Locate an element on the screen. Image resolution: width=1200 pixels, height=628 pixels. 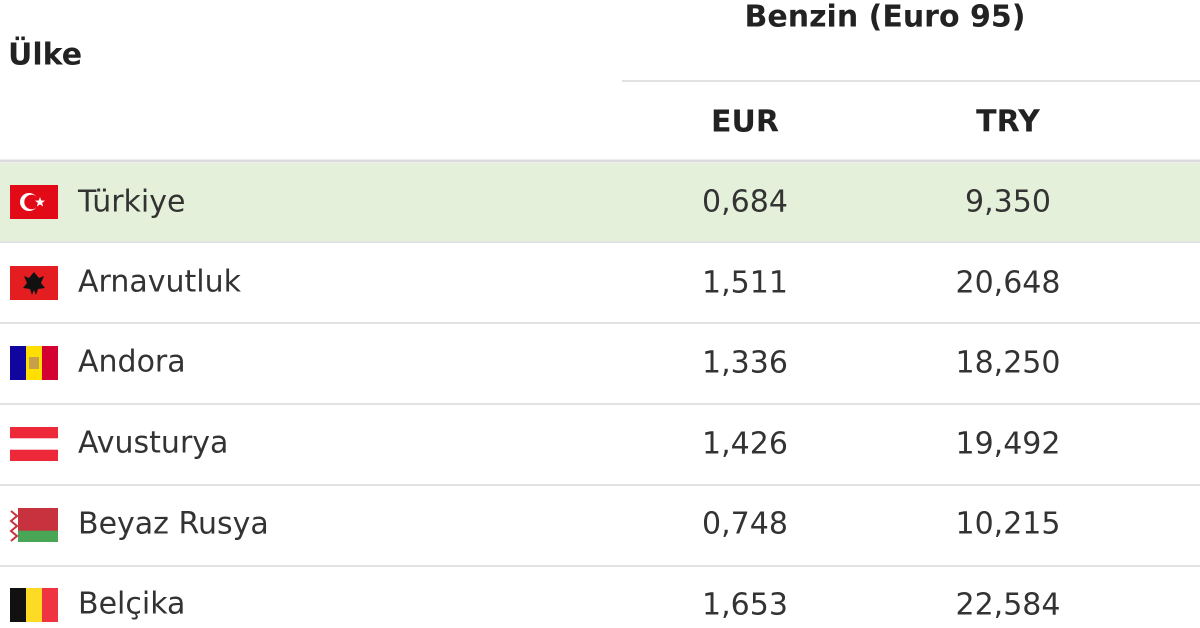
try-price: 22,584 is located at coordinates (1008, 605).